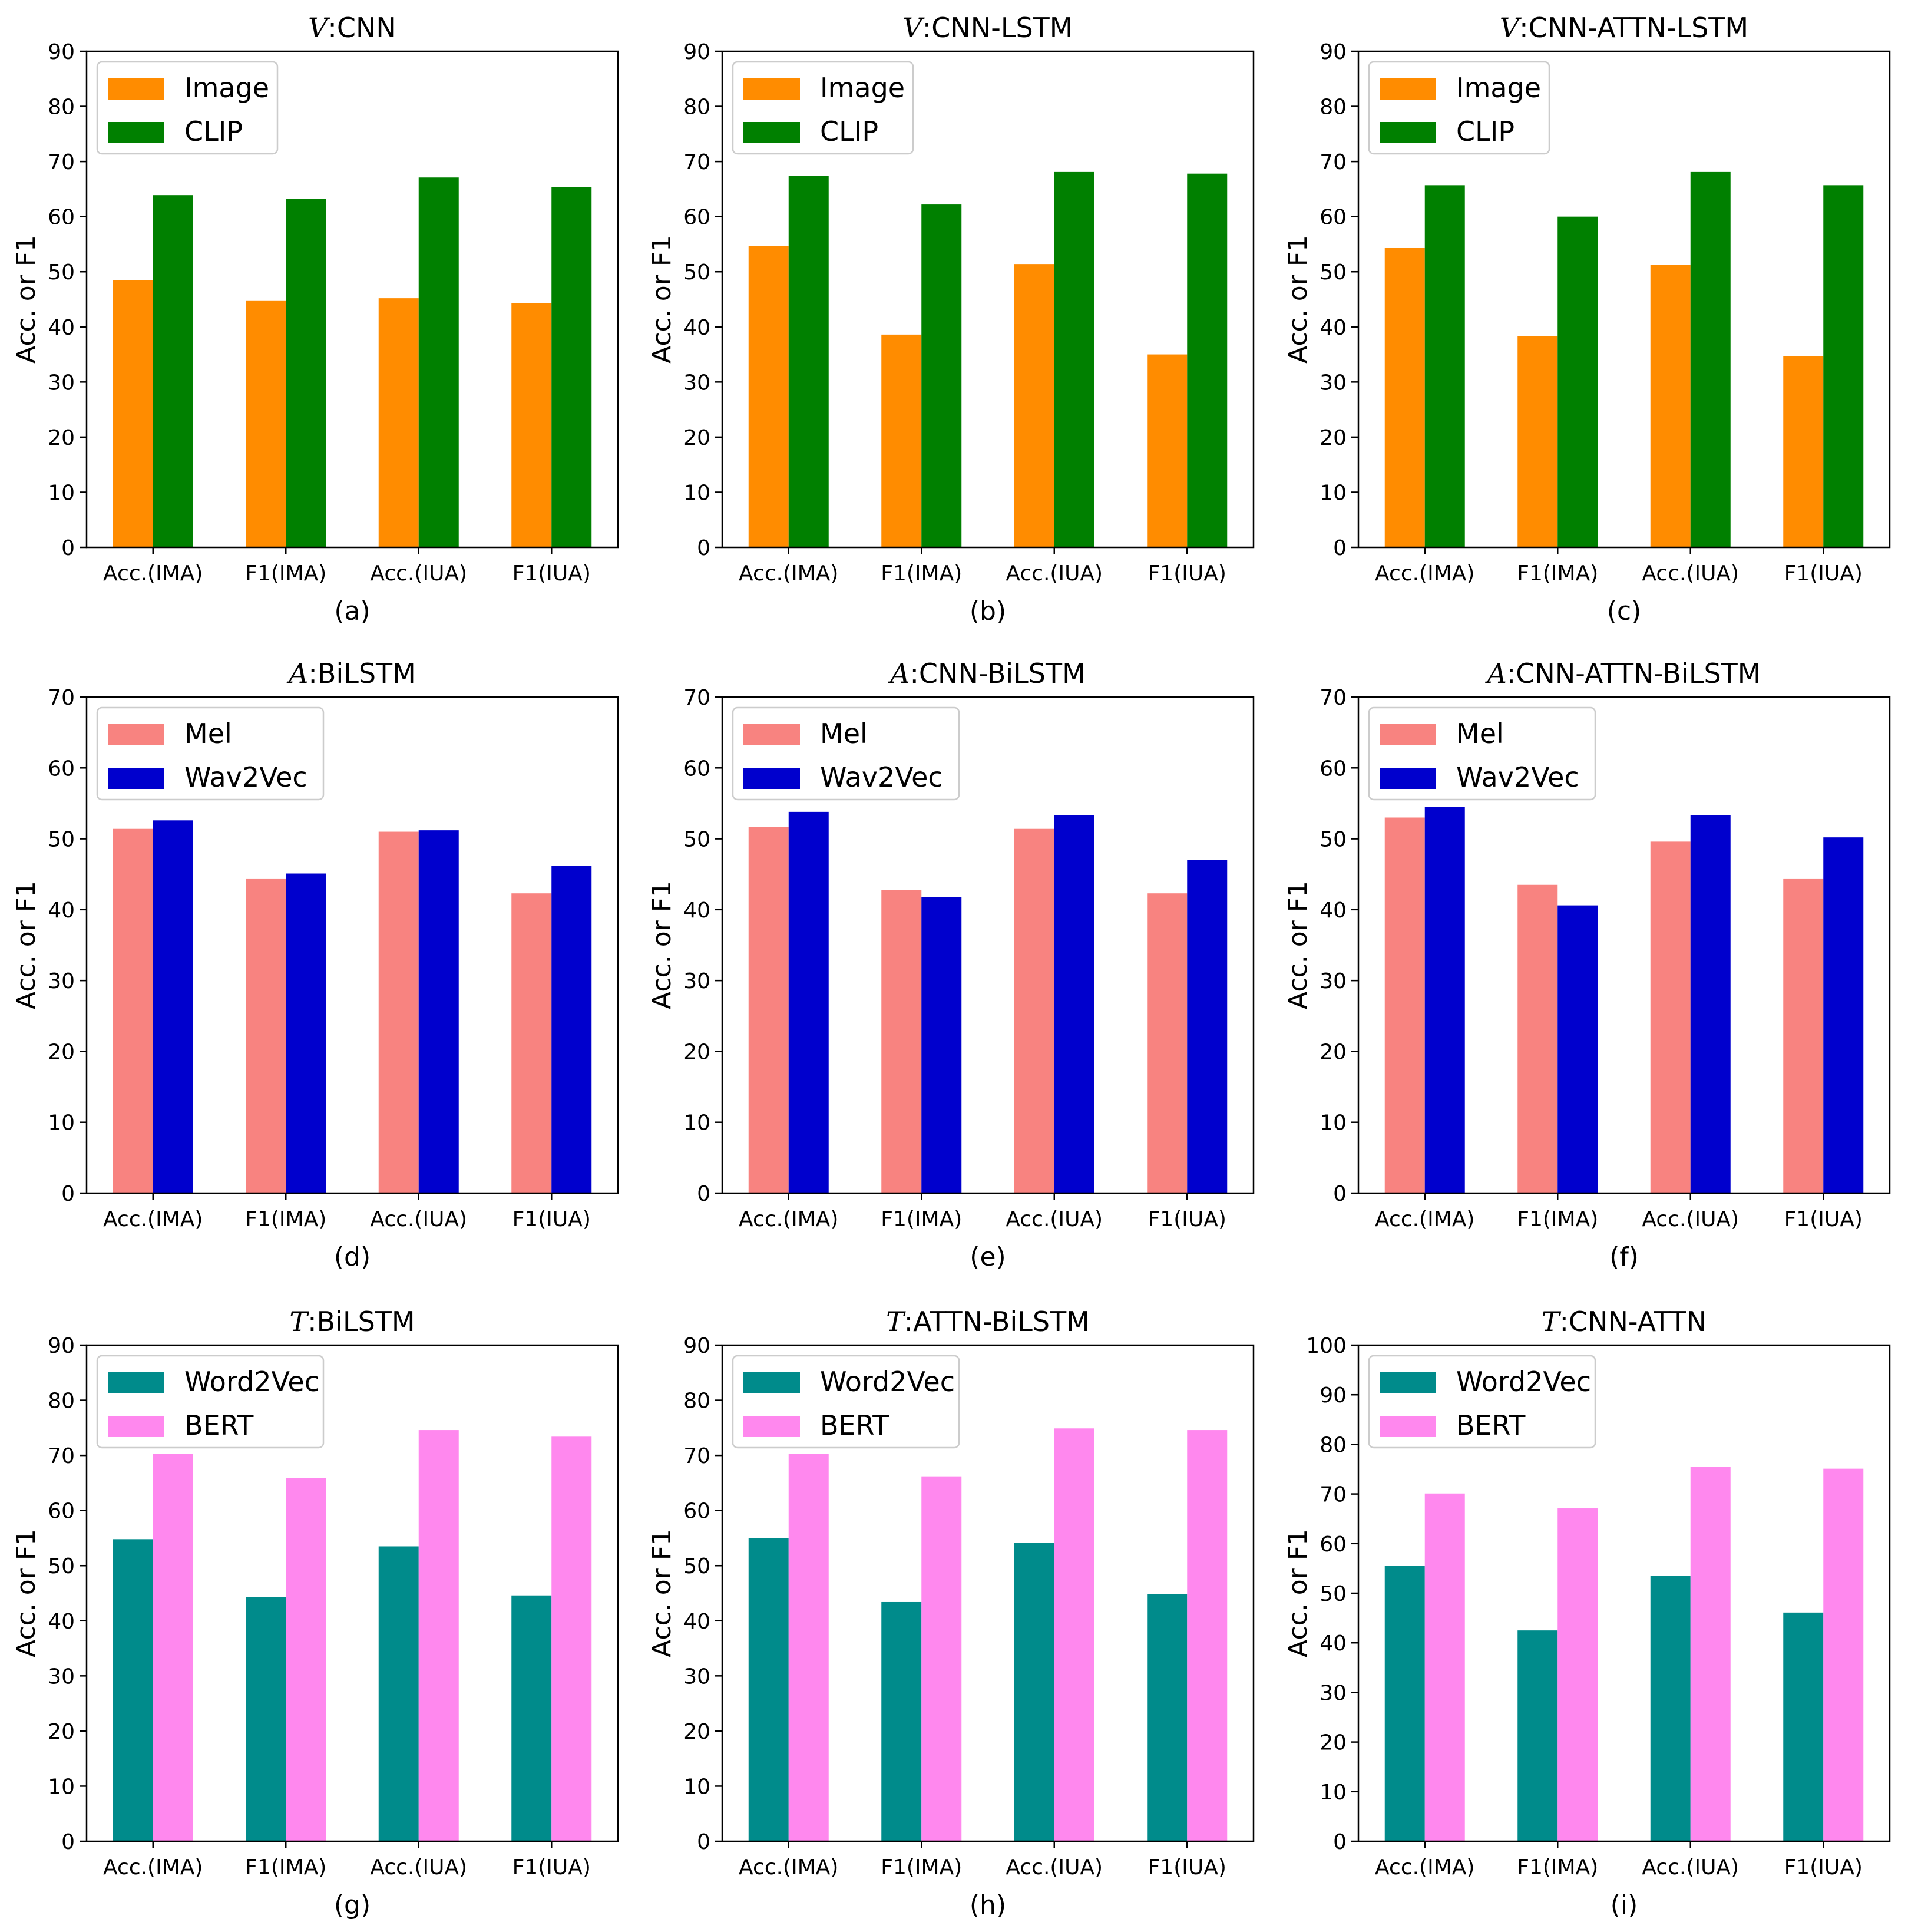  Describe the element at coordinates (1634, 673) in the screenshot. I see `chart-title-suffix: :CNN-ATTN-BiLSTM` at that location.